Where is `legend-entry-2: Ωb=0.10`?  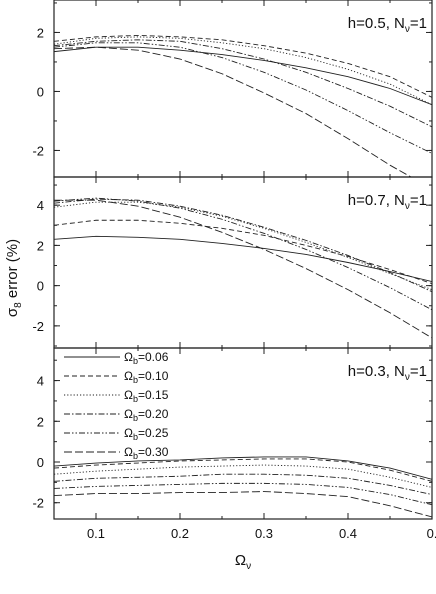
legend-entry-2: Ωb=0.10 is located at coordinates (146, 377).